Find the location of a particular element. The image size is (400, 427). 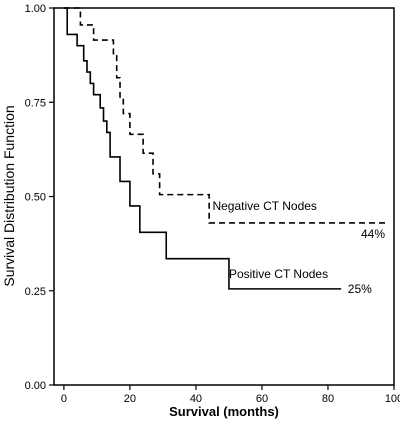

y-tick-label: 0.25 is located at coordinates (35, 292).